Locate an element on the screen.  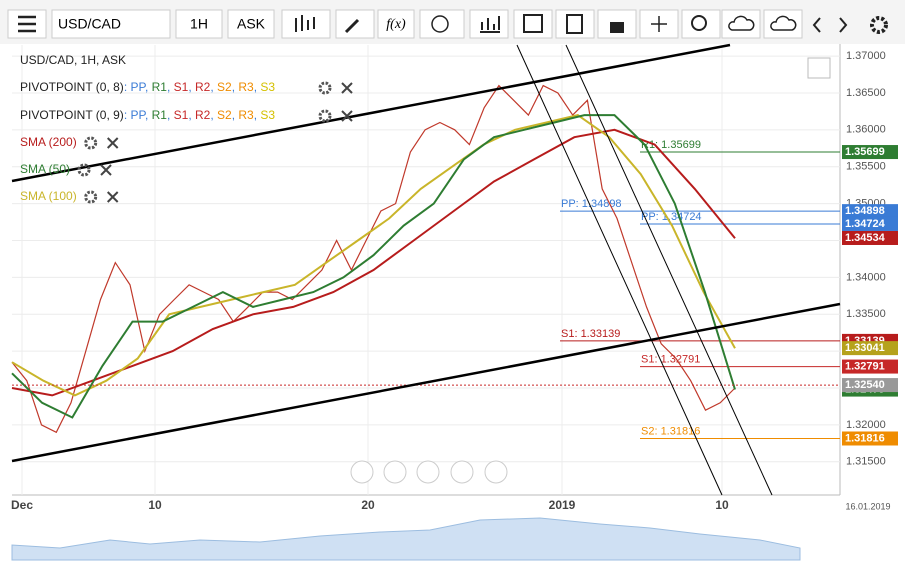
upload-button is located at coordinates (741, 24).